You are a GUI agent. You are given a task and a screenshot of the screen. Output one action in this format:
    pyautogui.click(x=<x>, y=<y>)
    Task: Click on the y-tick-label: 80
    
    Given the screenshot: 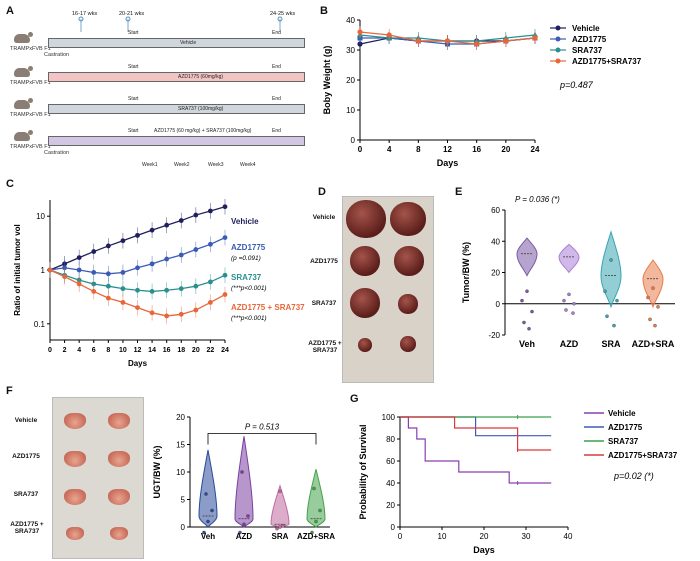 What is the action you would take?
    pyautogui.click(x=390, y=439)
    